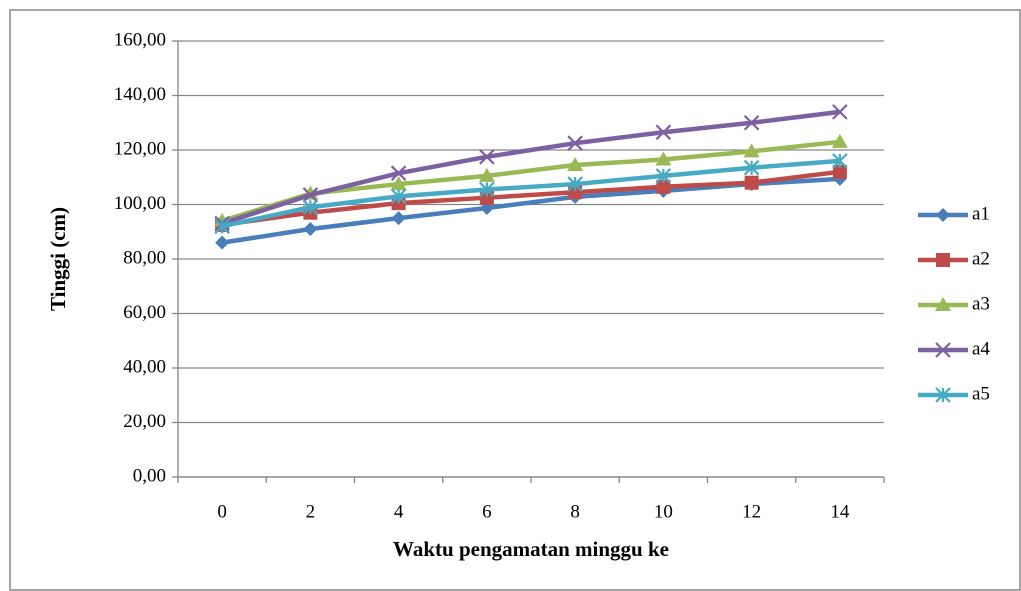 Image resolution: width=1021 pixels, height=591 pixels. Describe the element at coordinates (140, 94) in the screenshot. I see `y-tick-label: 140,00` at that location.